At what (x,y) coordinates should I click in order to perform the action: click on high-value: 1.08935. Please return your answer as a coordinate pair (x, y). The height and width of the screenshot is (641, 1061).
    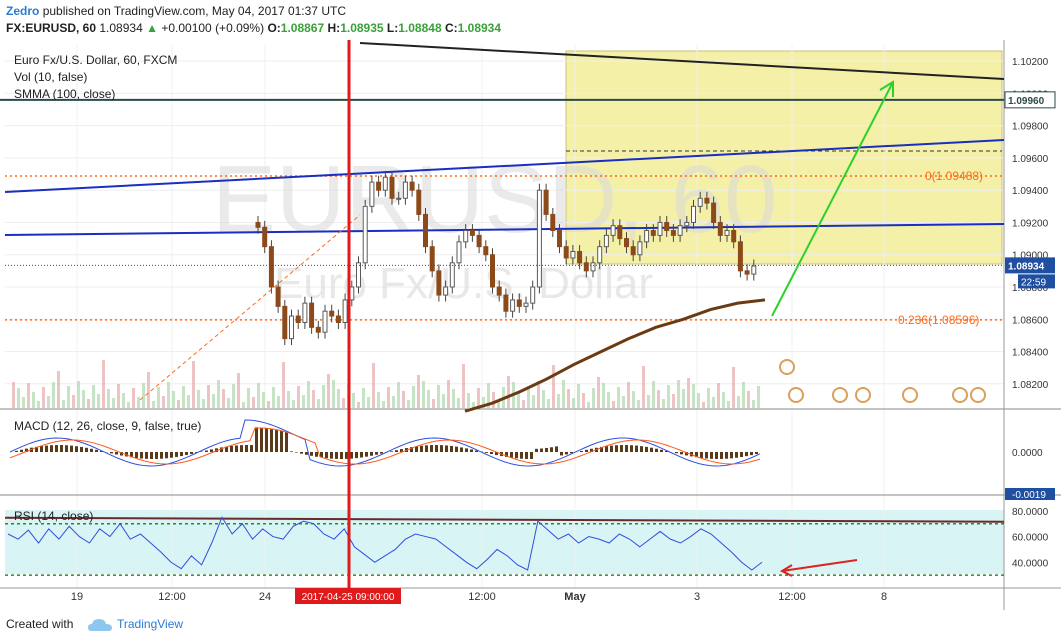
    Looking at the image, I should click on (362, 28).